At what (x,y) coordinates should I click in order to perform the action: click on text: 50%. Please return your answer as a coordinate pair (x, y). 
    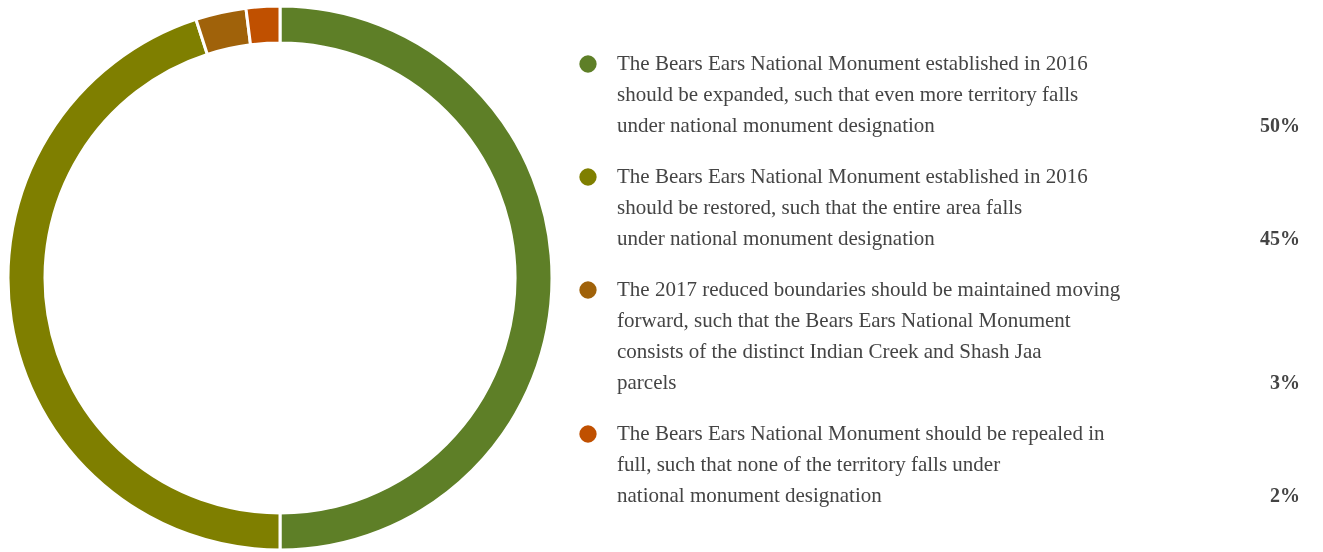
    Looking at the image, I should click on (1280, 125).